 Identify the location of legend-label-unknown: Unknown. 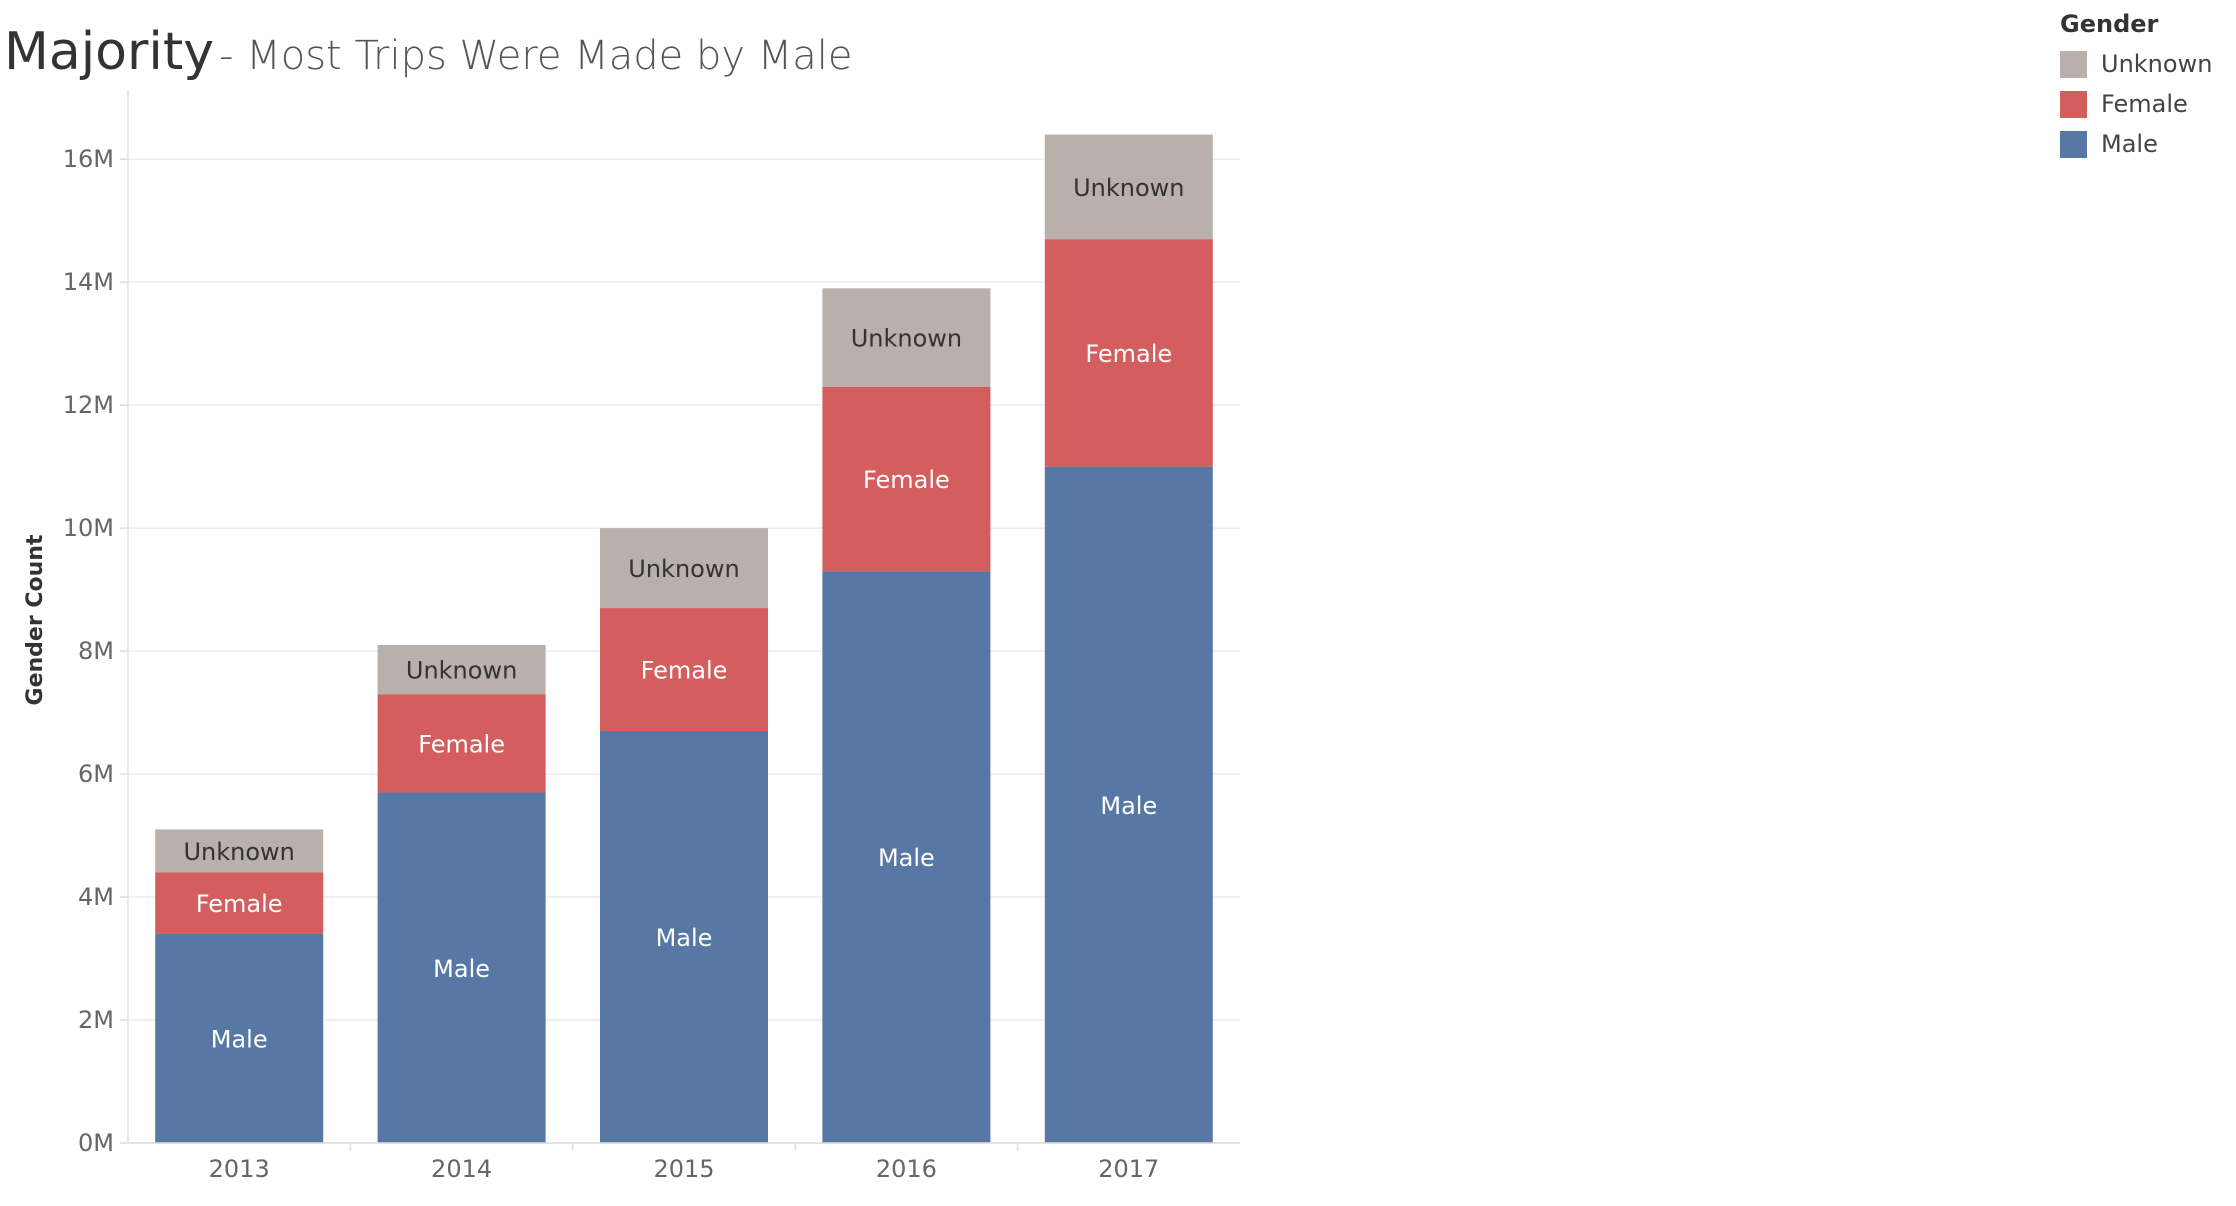
(2157, 64).